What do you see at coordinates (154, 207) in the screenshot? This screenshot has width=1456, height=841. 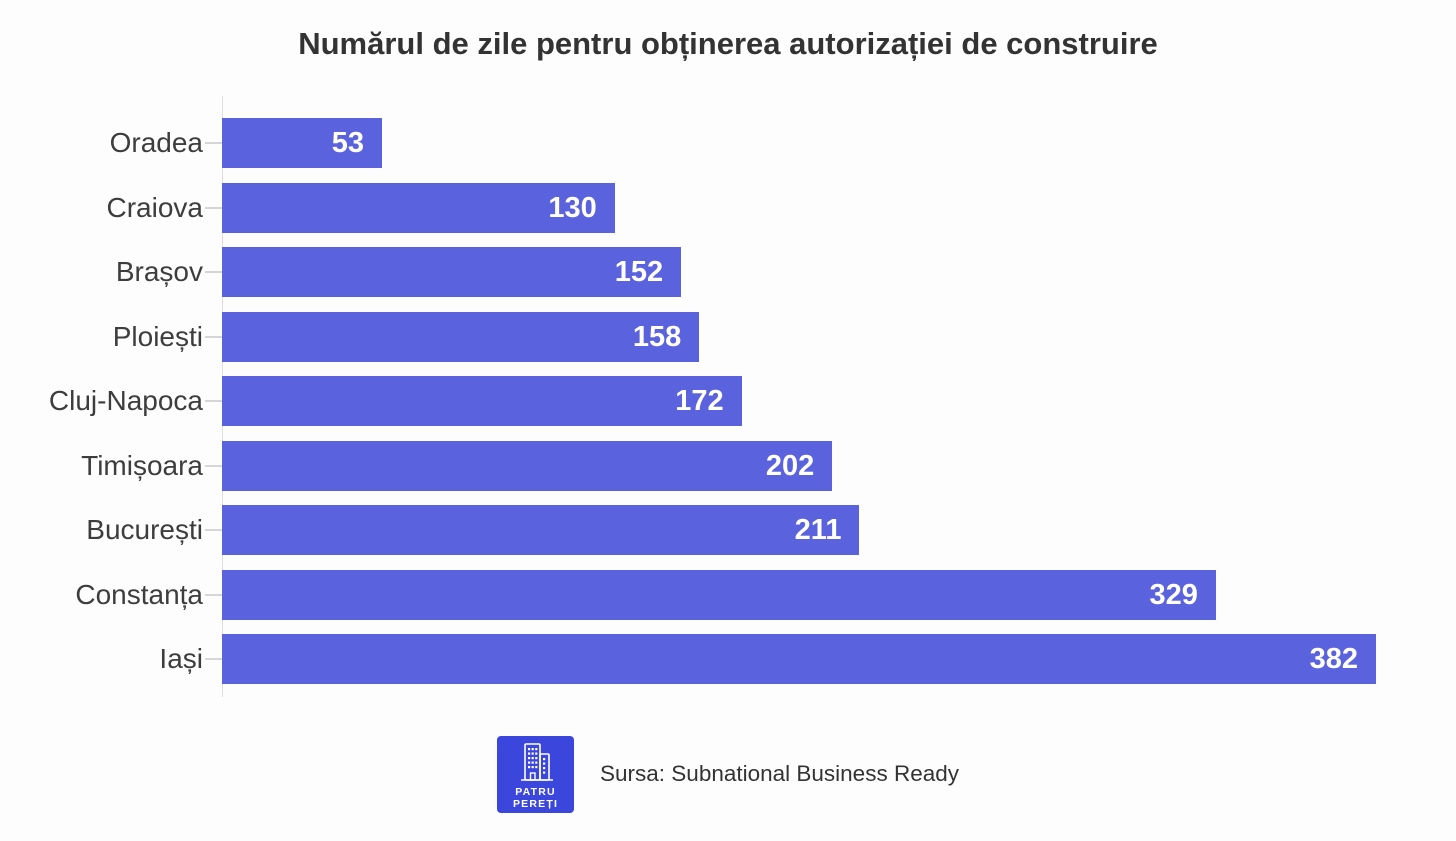 I see `category-label: Craiova` at bounding box center [154, 207].